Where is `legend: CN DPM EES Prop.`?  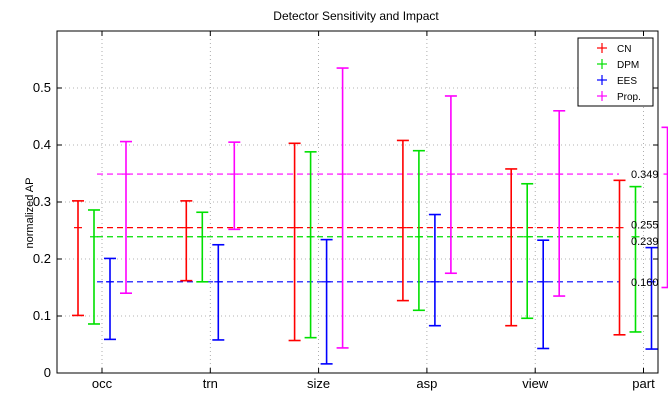 legend: CN DPM EES Prop. is located at coordinates (615, 72).